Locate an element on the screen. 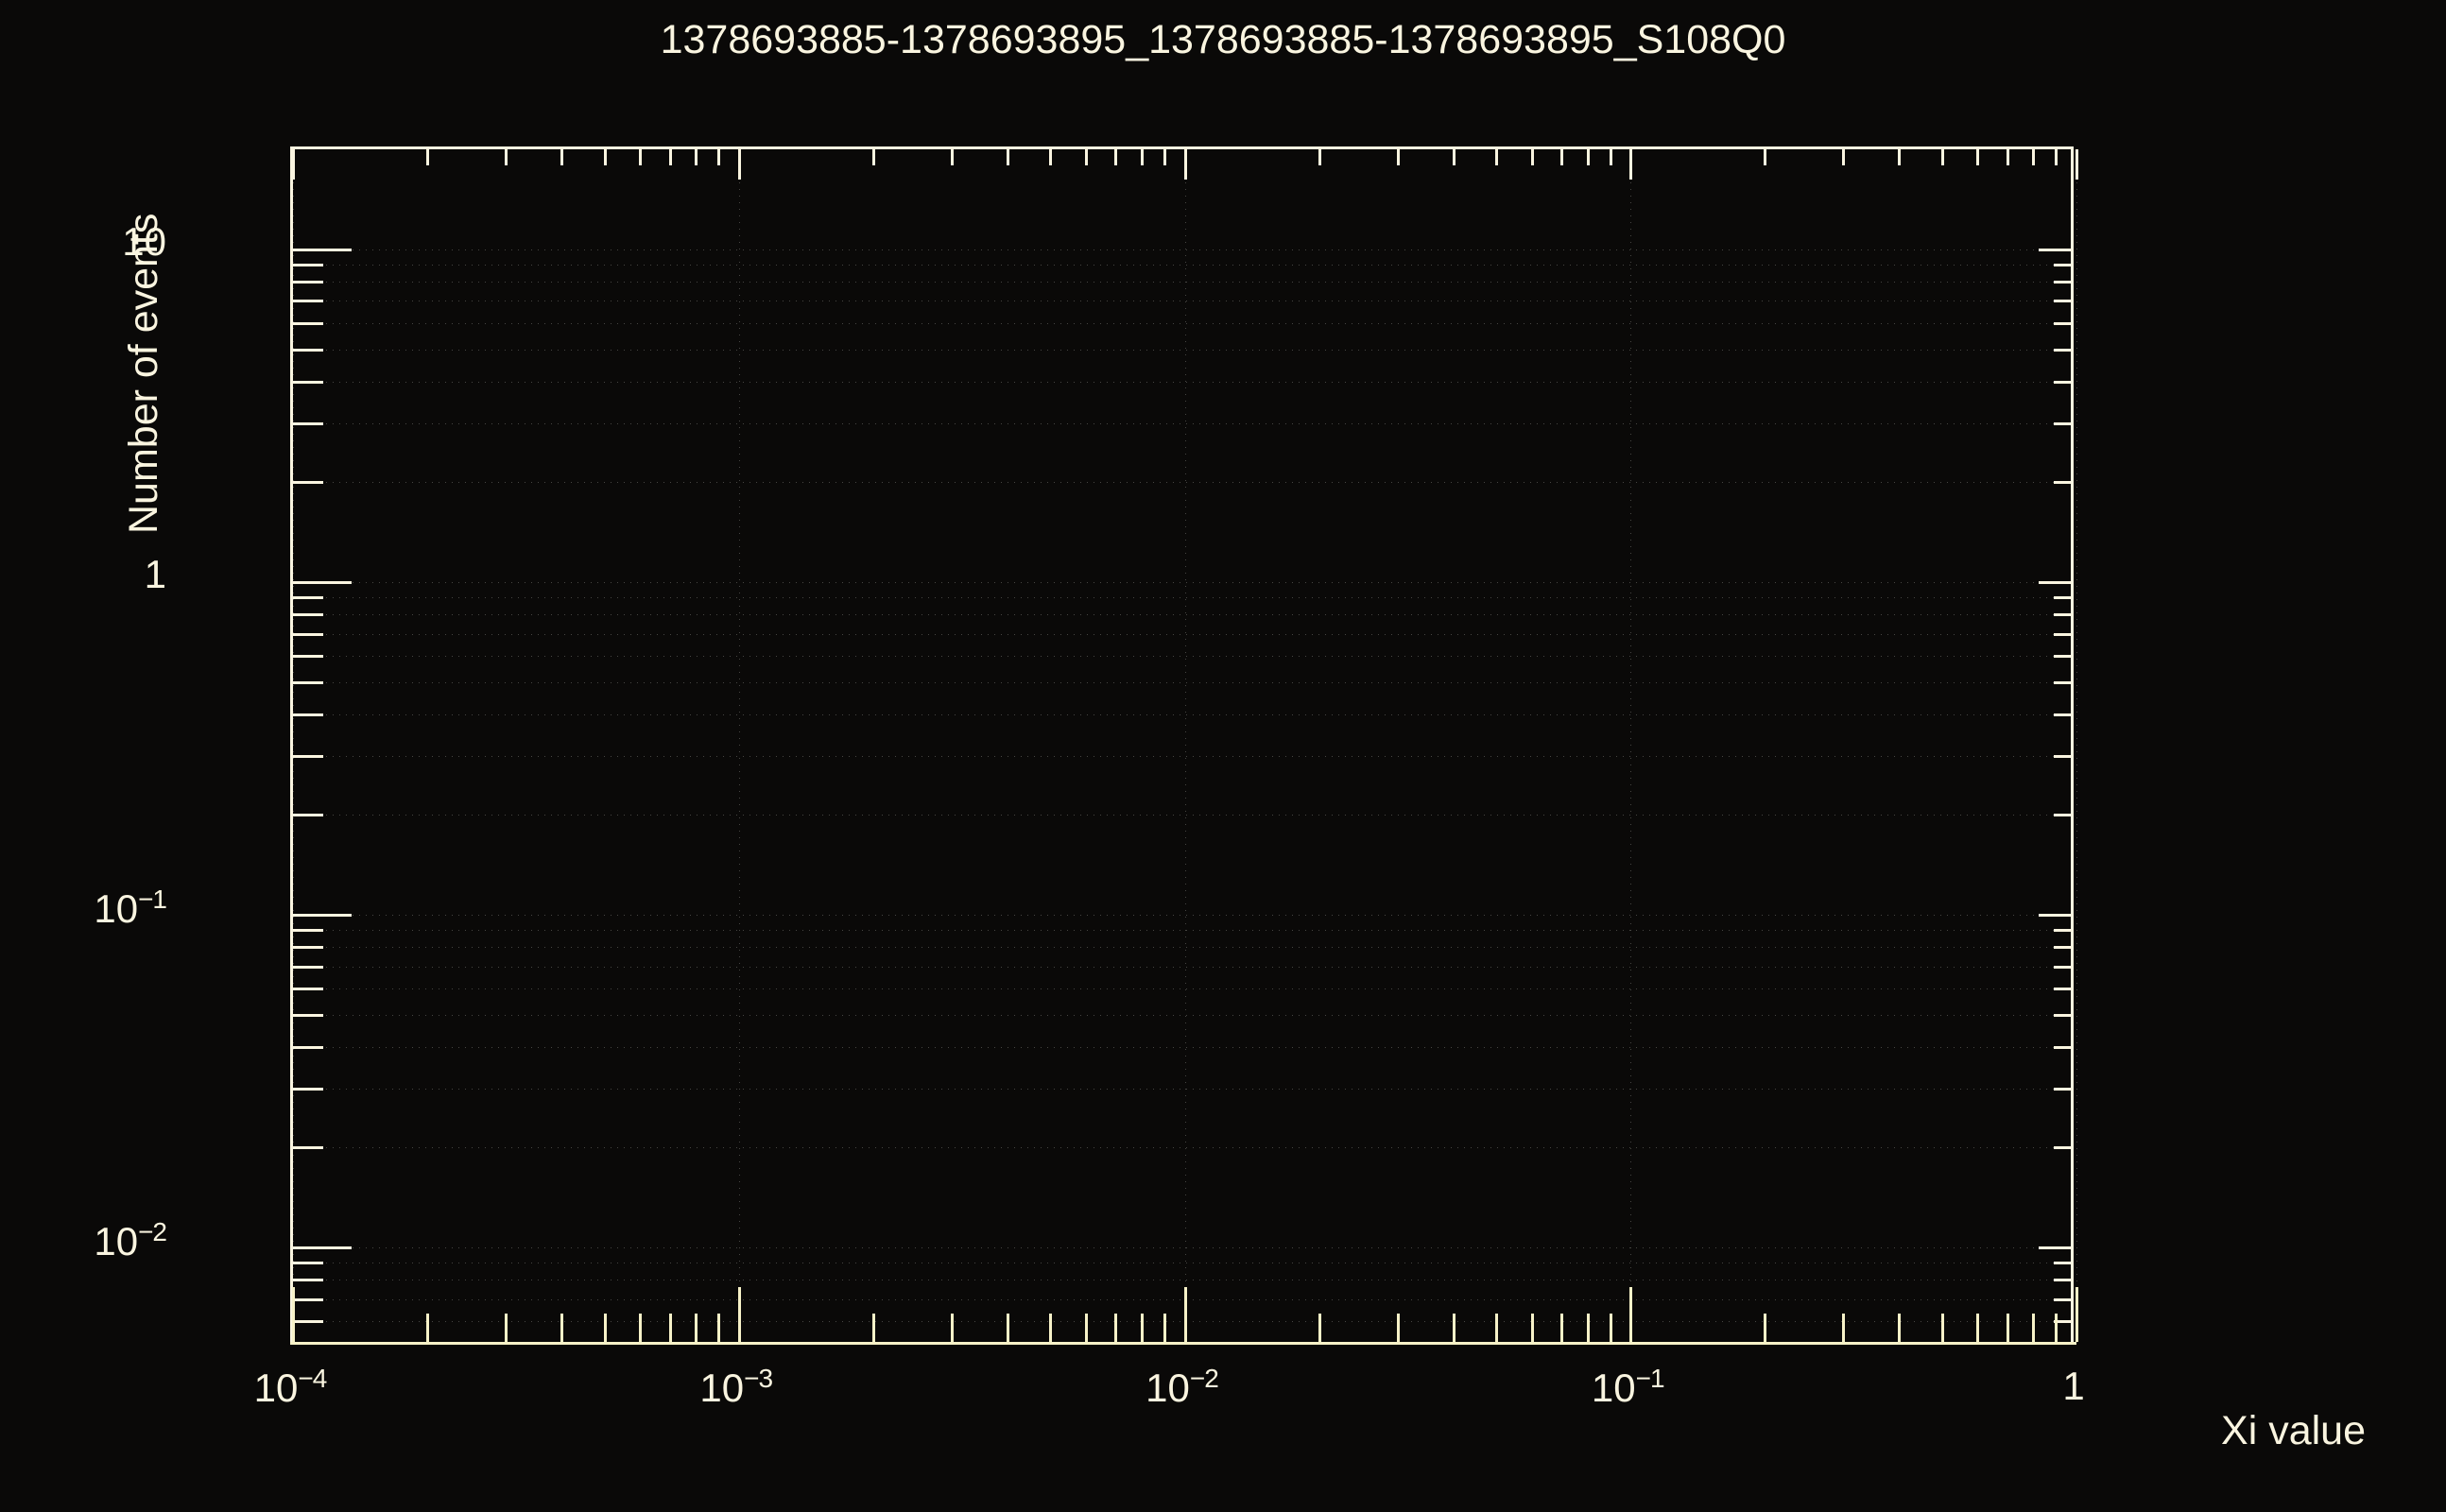 This screenshot has height=1512, width=2446. y-tick-major is located at coordinates (322, 249).